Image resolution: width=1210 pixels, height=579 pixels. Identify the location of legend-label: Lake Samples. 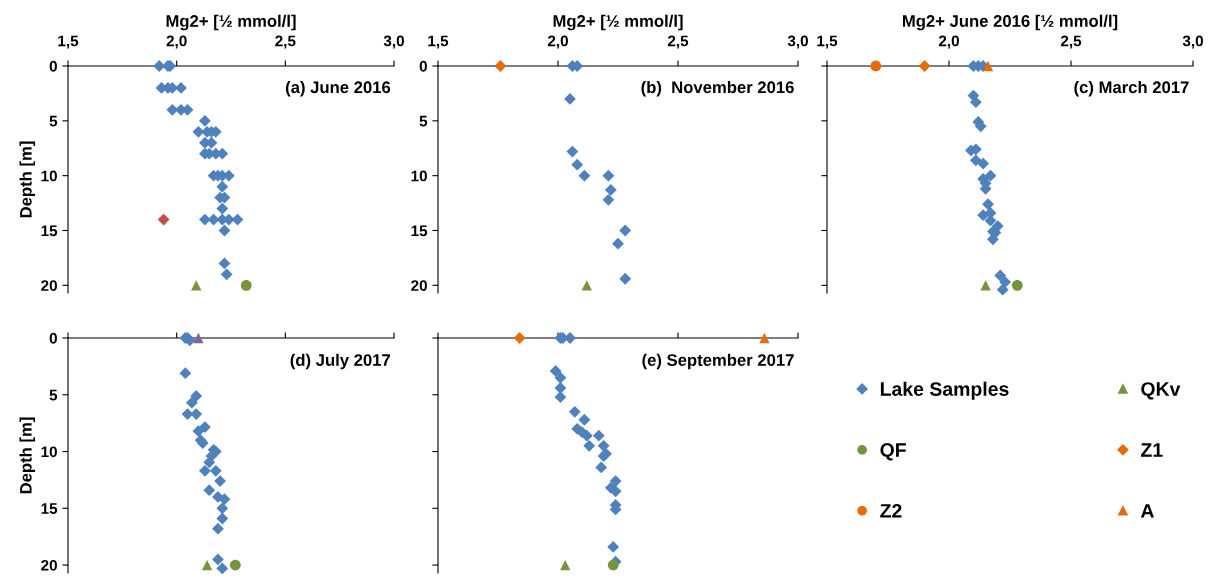
(944, 390).